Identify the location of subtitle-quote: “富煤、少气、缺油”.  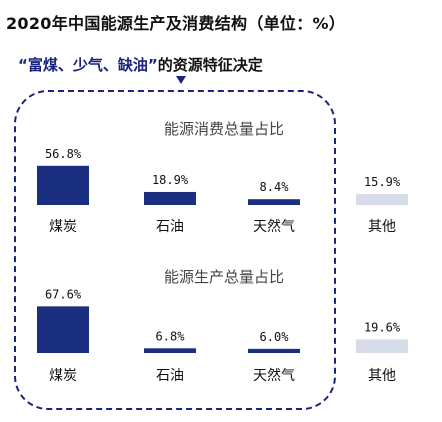
(88, 65).